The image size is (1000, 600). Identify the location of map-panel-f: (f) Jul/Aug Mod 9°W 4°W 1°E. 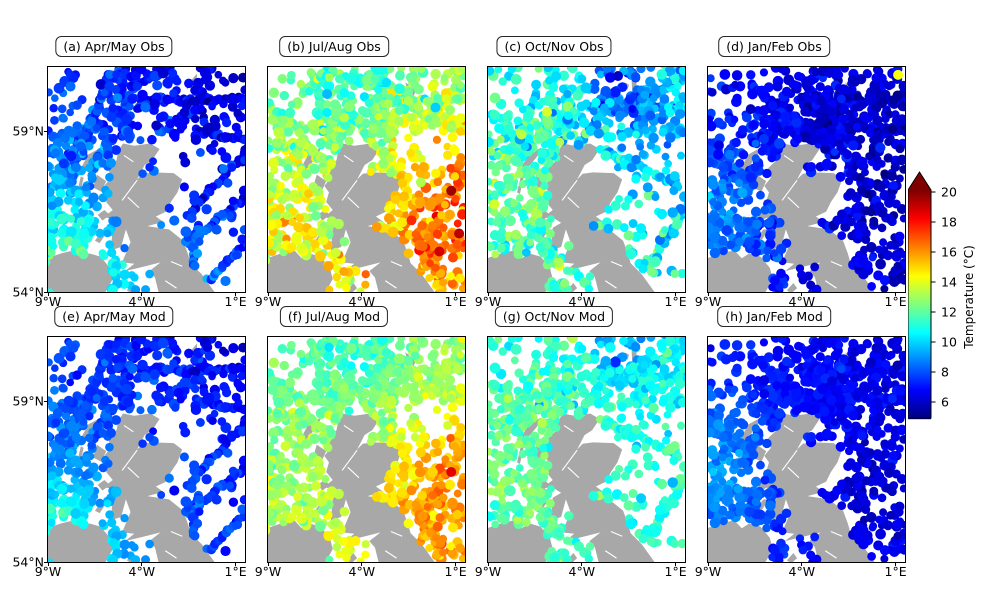
(361, 442).